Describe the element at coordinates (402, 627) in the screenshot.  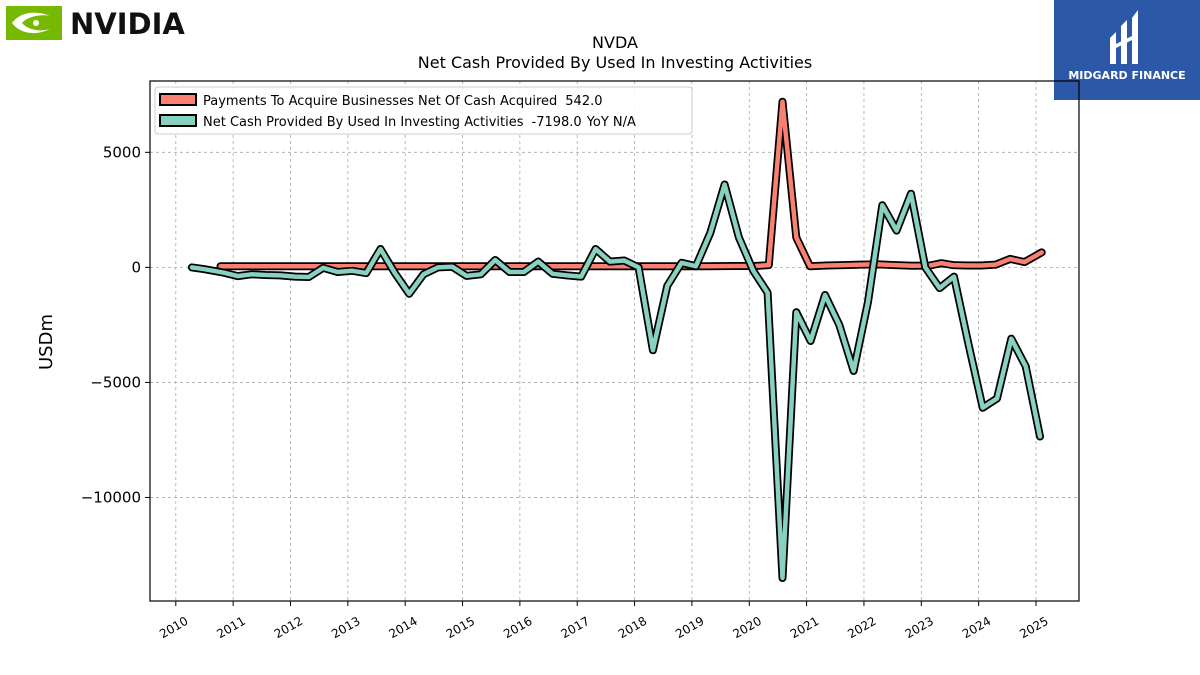
I see `x-tick-label: 2014` at that location.